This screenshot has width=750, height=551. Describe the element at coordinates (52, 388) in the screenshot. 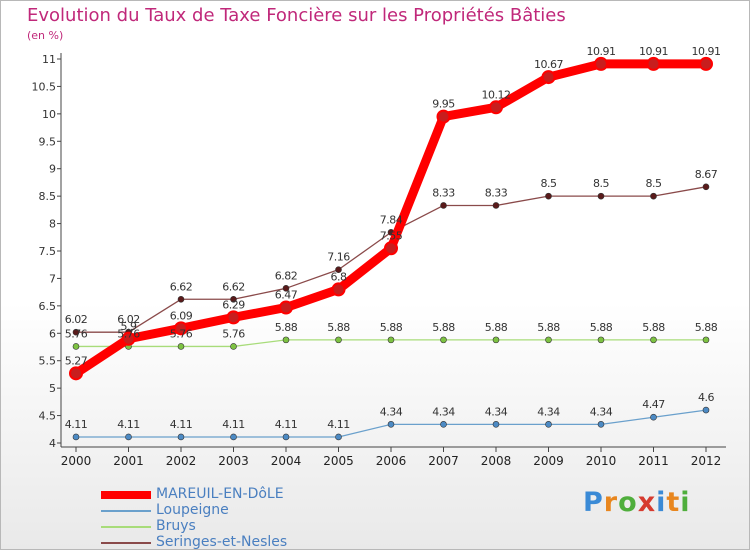

I see `y-tick-label: 5` at that location.